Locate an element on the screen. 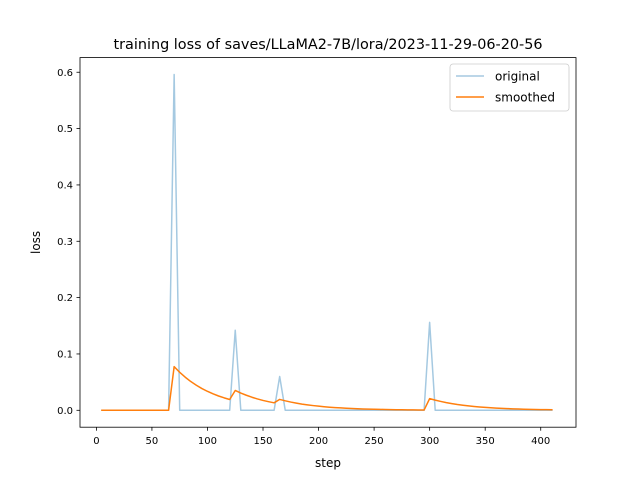  y-tick-label: 0.6 is located at coordinates (65, 73).